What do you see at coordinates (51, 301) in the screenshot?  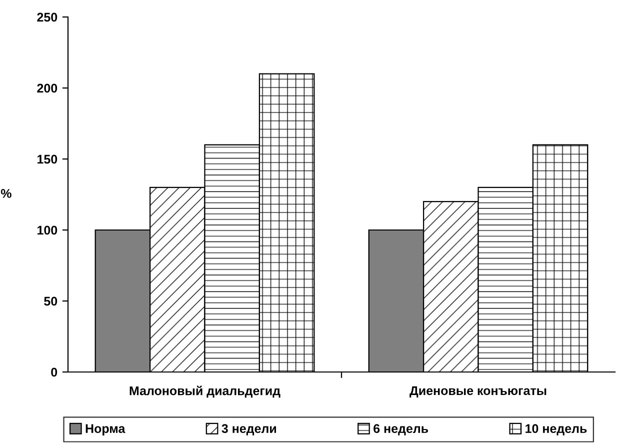 I see `y-tick-label: 50` at bounding box center [51, 301].